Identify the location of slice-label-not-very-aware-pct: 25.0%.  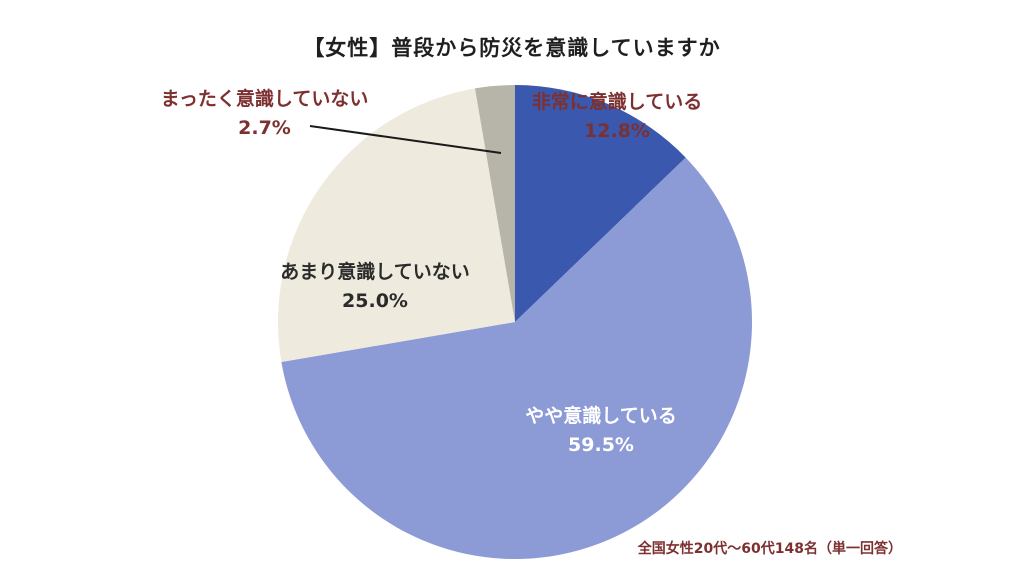
(375, 301).